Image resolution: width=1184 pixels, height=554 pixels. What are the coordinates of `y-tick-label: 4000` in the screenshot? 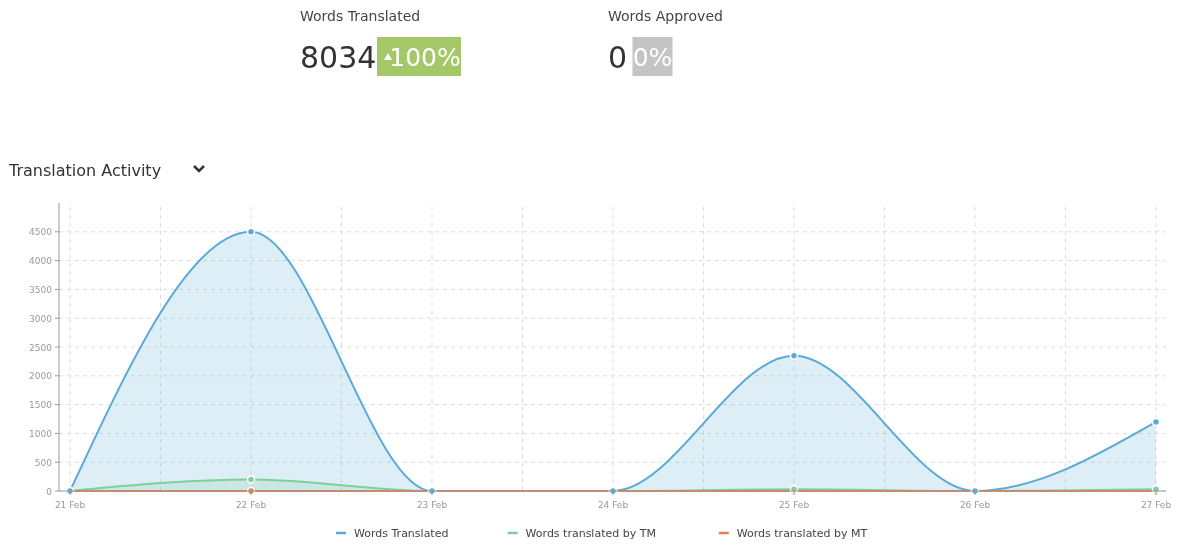 It's located at (41, 261).